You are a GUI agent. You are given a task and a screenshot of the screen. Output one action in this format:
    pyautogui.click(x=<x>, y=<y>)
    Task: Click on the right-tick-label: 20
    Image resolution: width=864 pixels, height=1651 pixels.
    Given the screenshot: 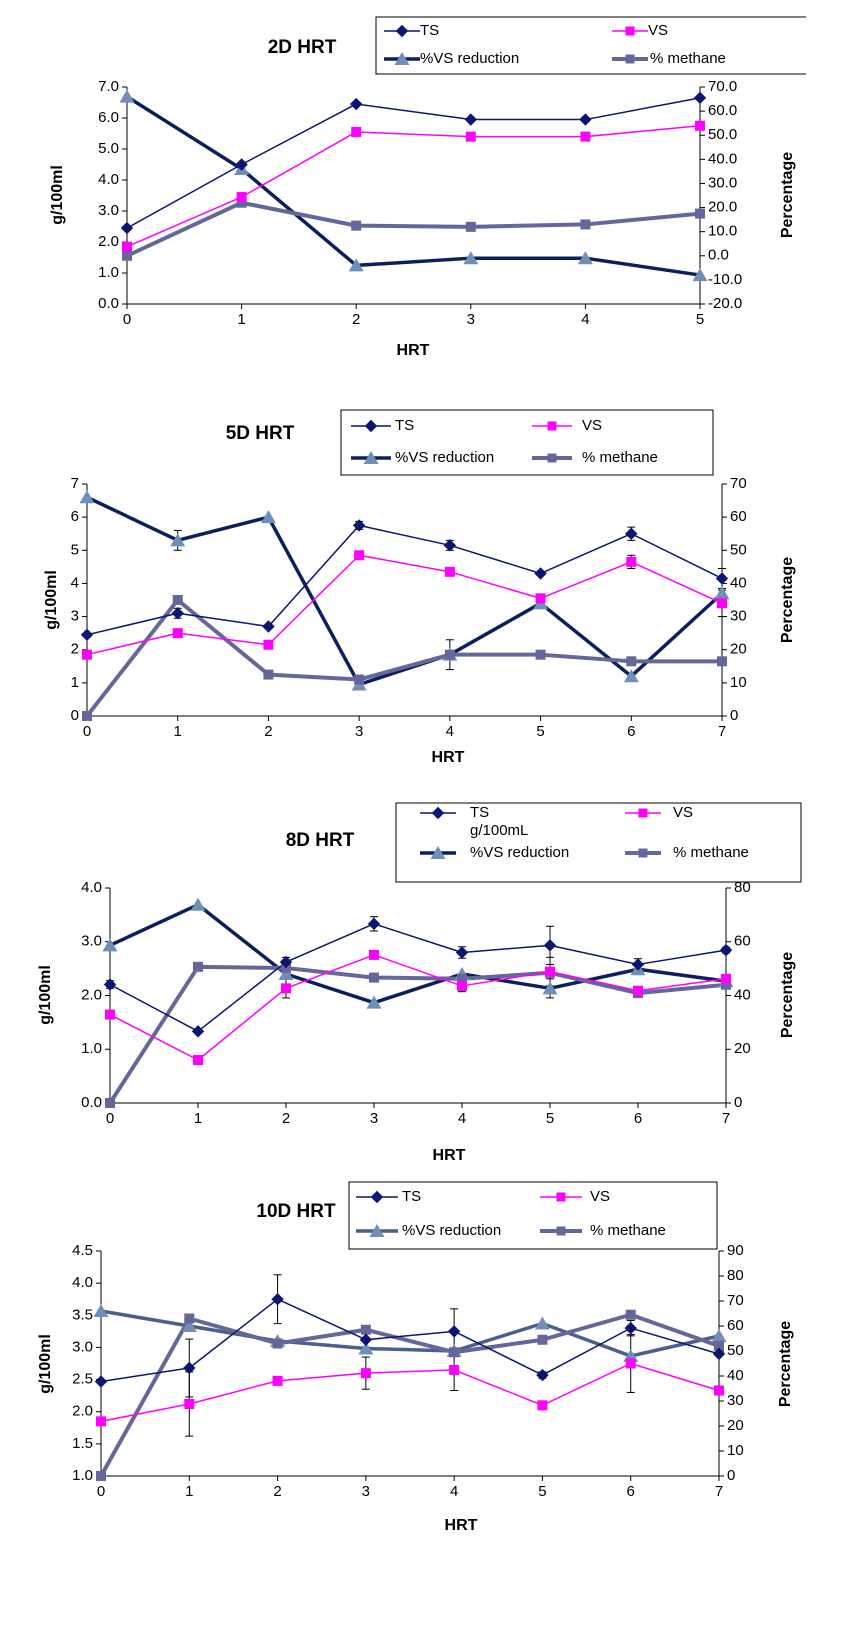 What is the action you would take?
    pyautogui.click(x=742, y=1048)
    